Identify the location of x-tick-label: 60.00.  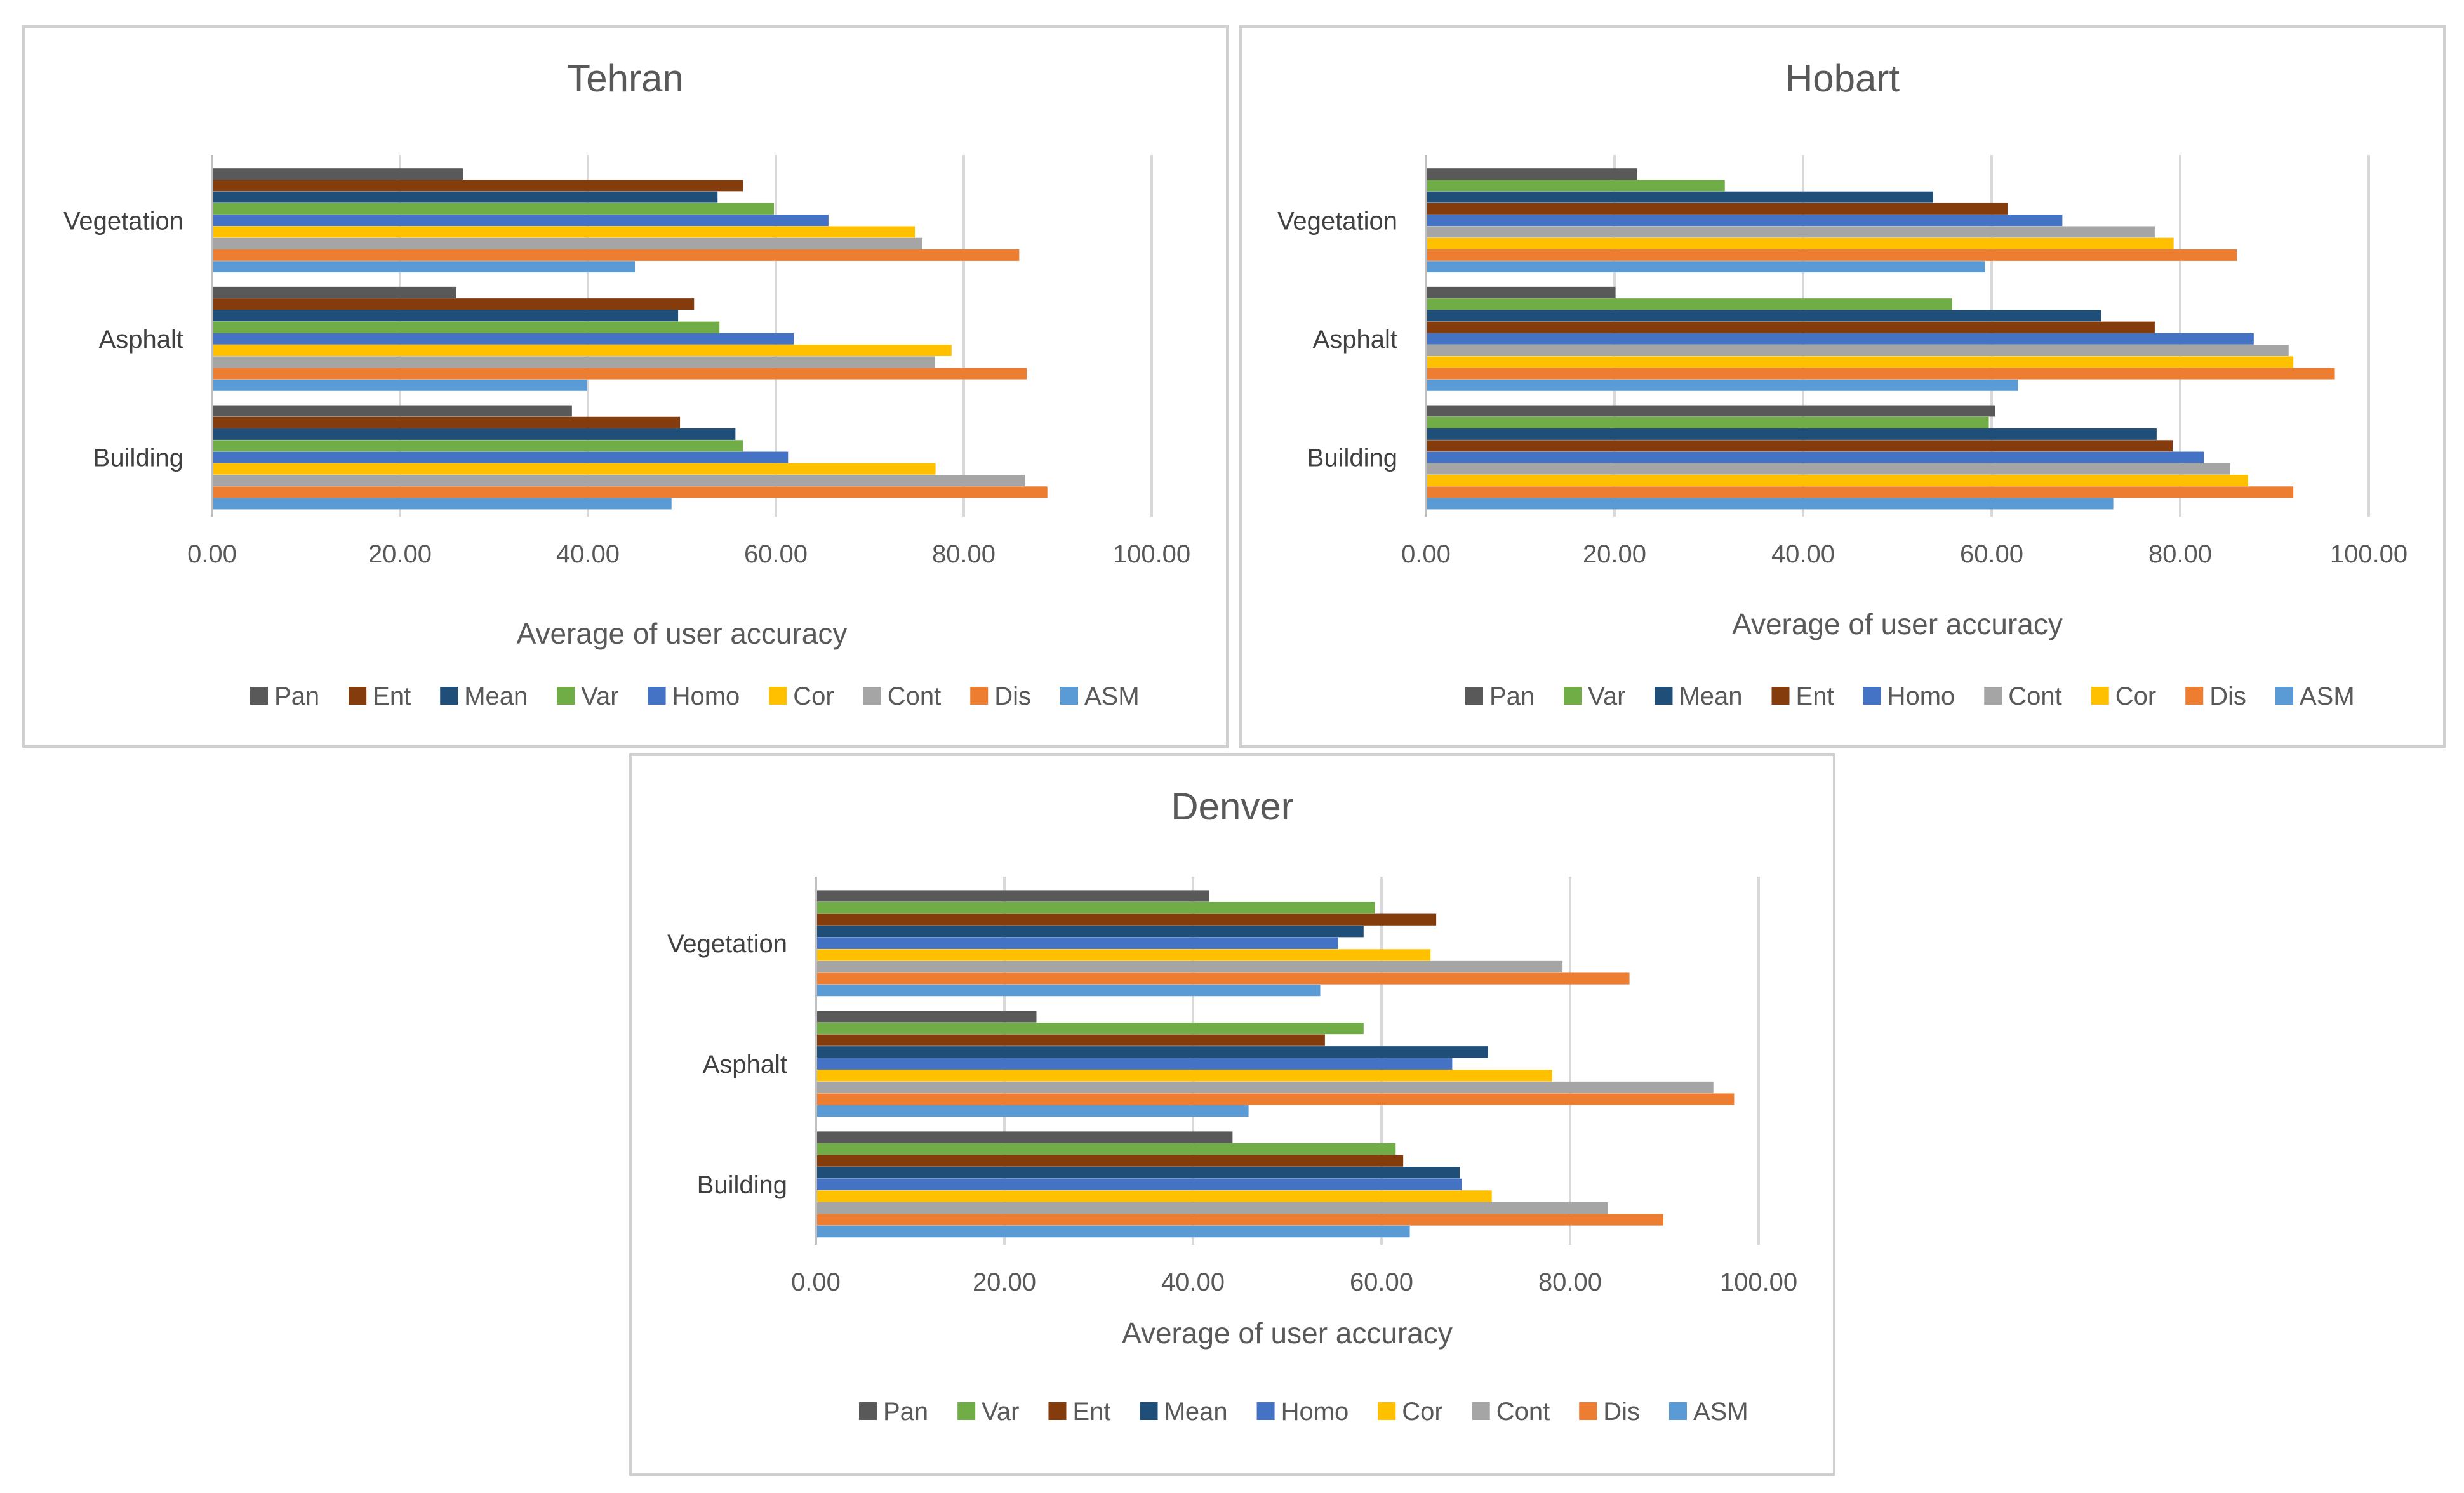
(1381, 1282).